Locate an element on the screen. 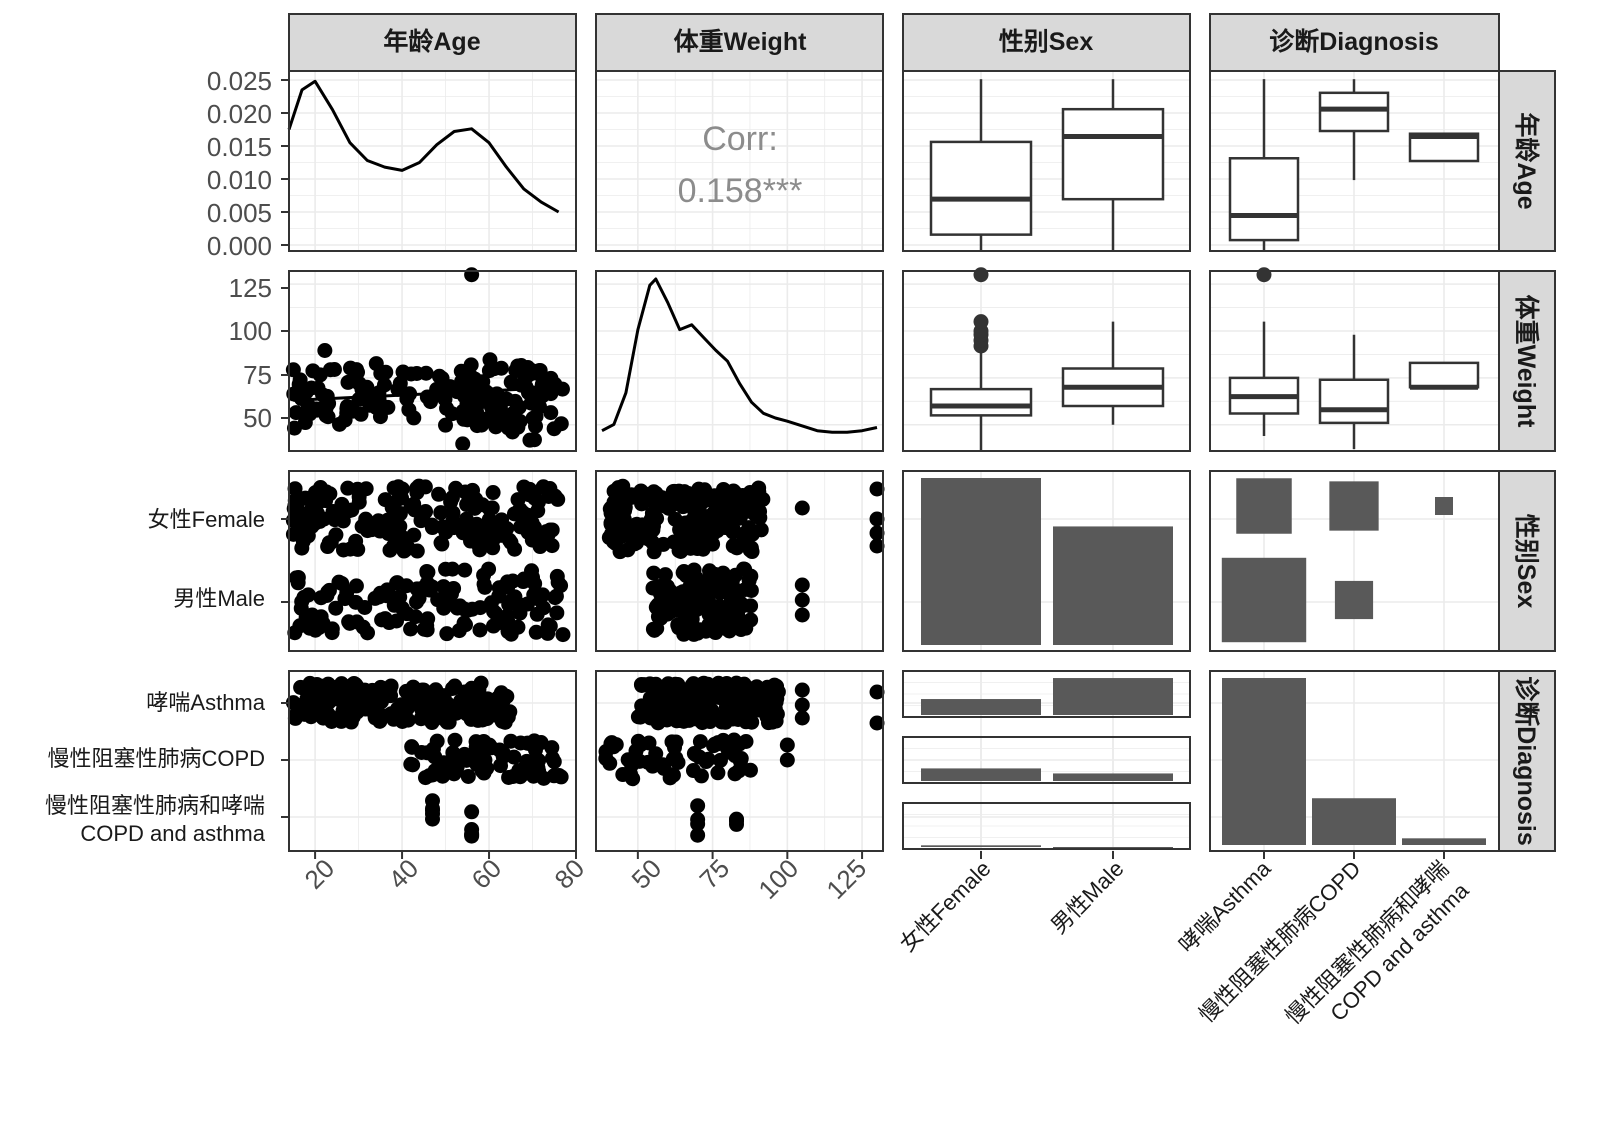  jitter-weight-male is located at coordinates (702, 601).